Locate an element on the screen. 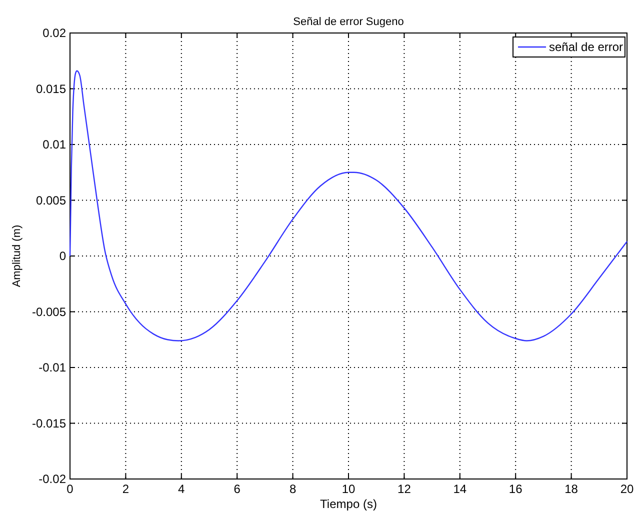 Image resolution: width=639 pixels, height=514 pixels. x-tick-label: 4 is located at coordinates (182, 489).